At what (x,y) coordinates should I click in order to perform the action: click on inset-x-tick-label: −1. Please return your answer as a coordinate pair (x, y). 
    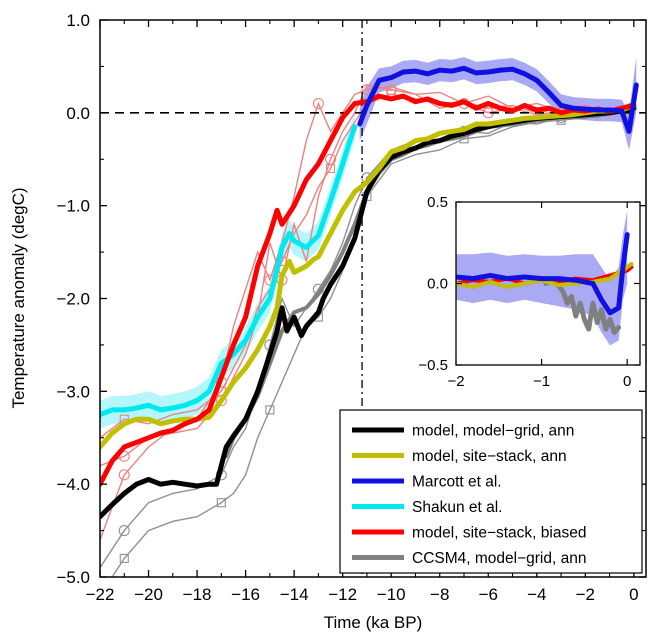
    Looking at the image, I should click on (541, 381).